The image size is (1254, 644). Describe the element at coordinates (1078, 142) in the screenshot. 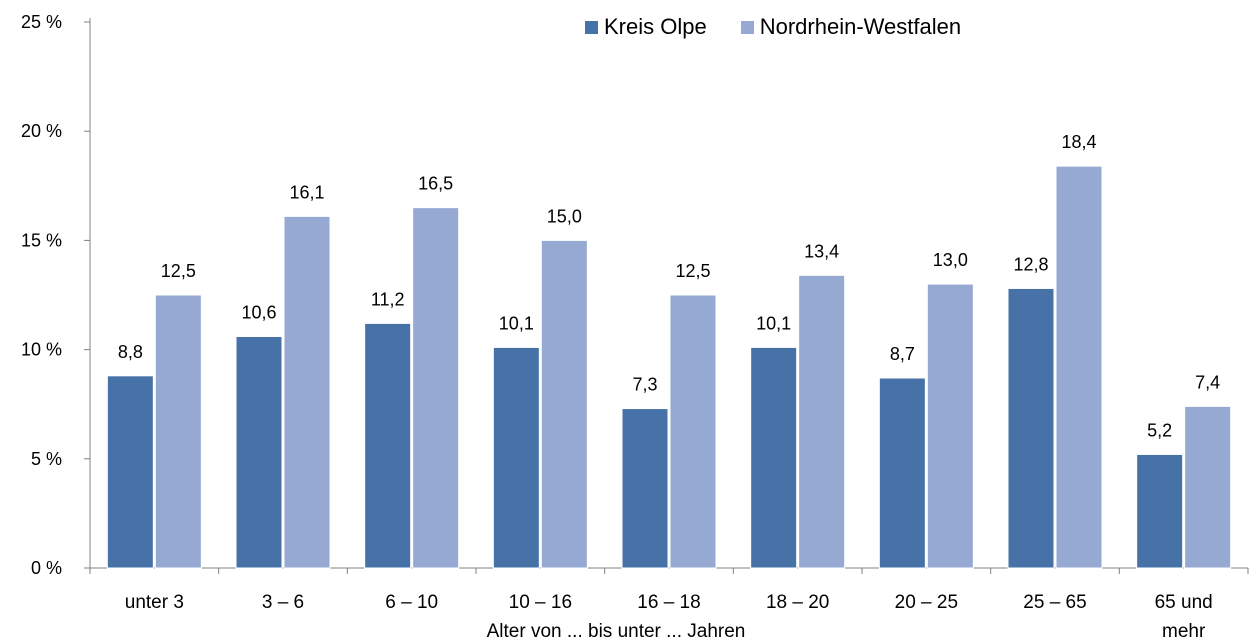

I see `data-label: 18,4` at that location.